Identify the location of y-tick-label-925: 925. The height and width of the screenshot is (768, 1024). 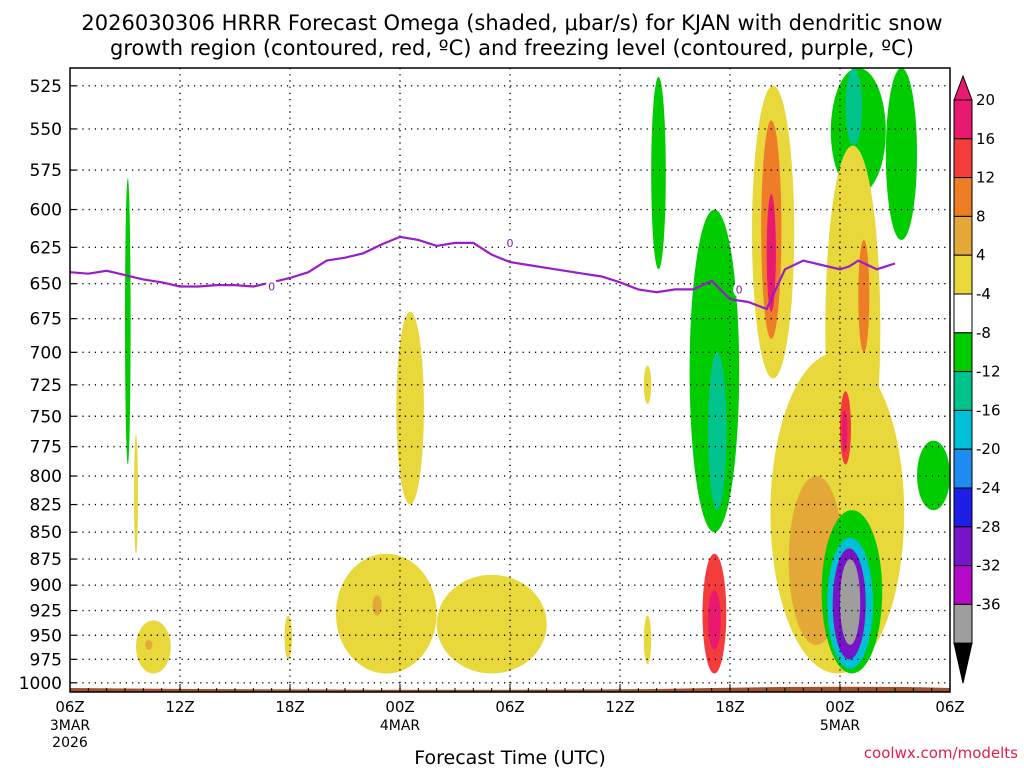
(46, 612).